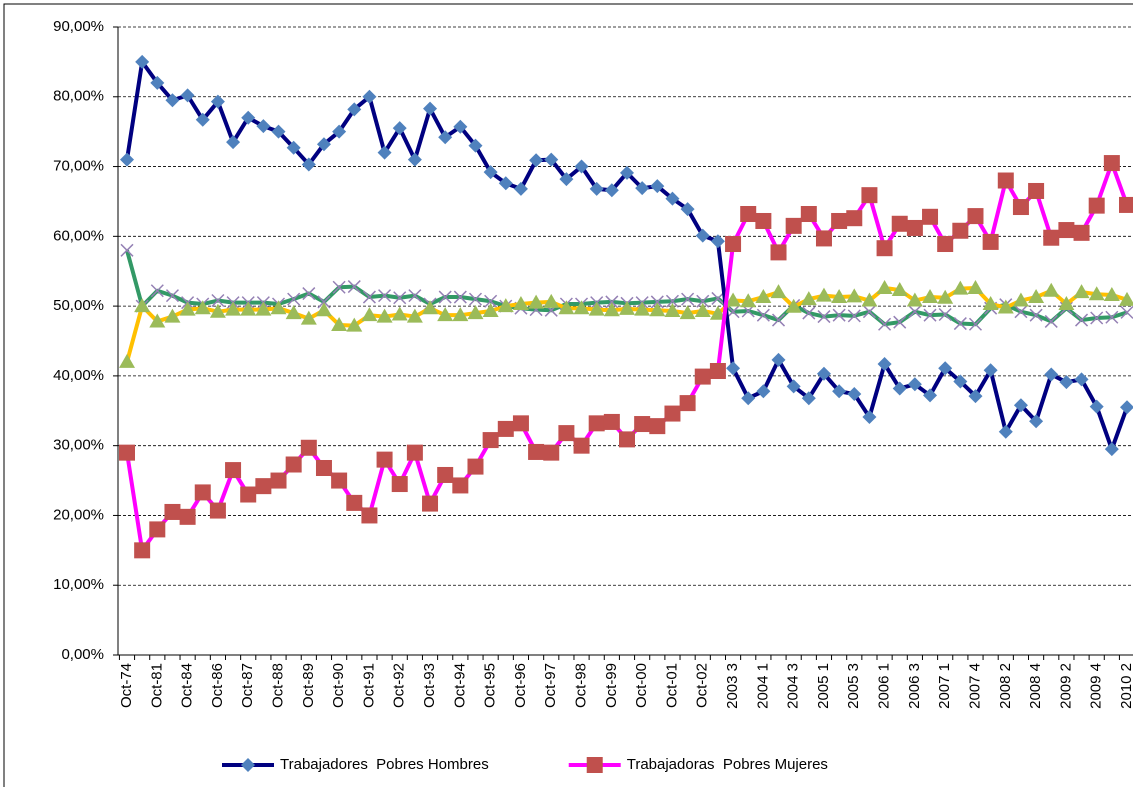  Describe the element at coordinates (459, 685) in the screenshot. I see `x-tick-label: Oct-94` at that location.